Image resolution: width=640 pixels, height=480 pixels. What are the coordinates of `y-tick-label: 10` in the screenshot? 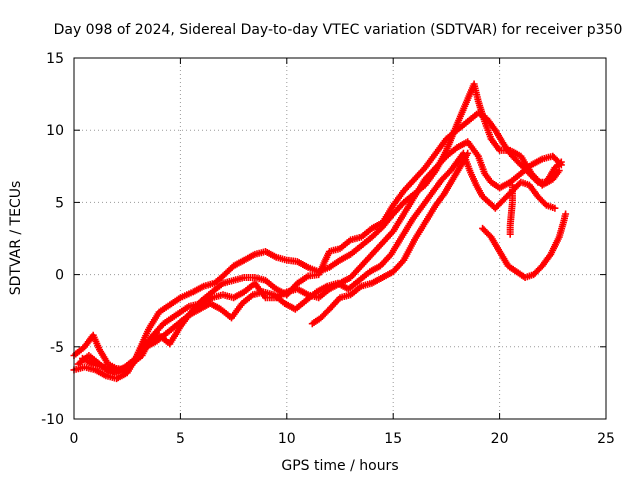 It's located at (55, 131).